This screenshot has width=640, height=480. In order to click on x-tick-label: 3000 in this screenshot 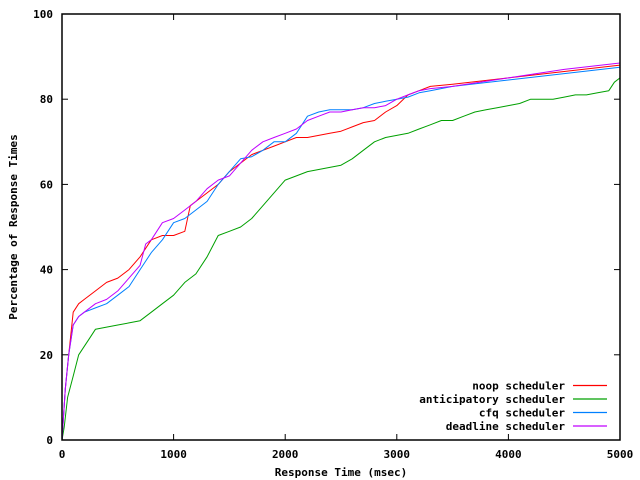, I will do `click(397, 454)`.